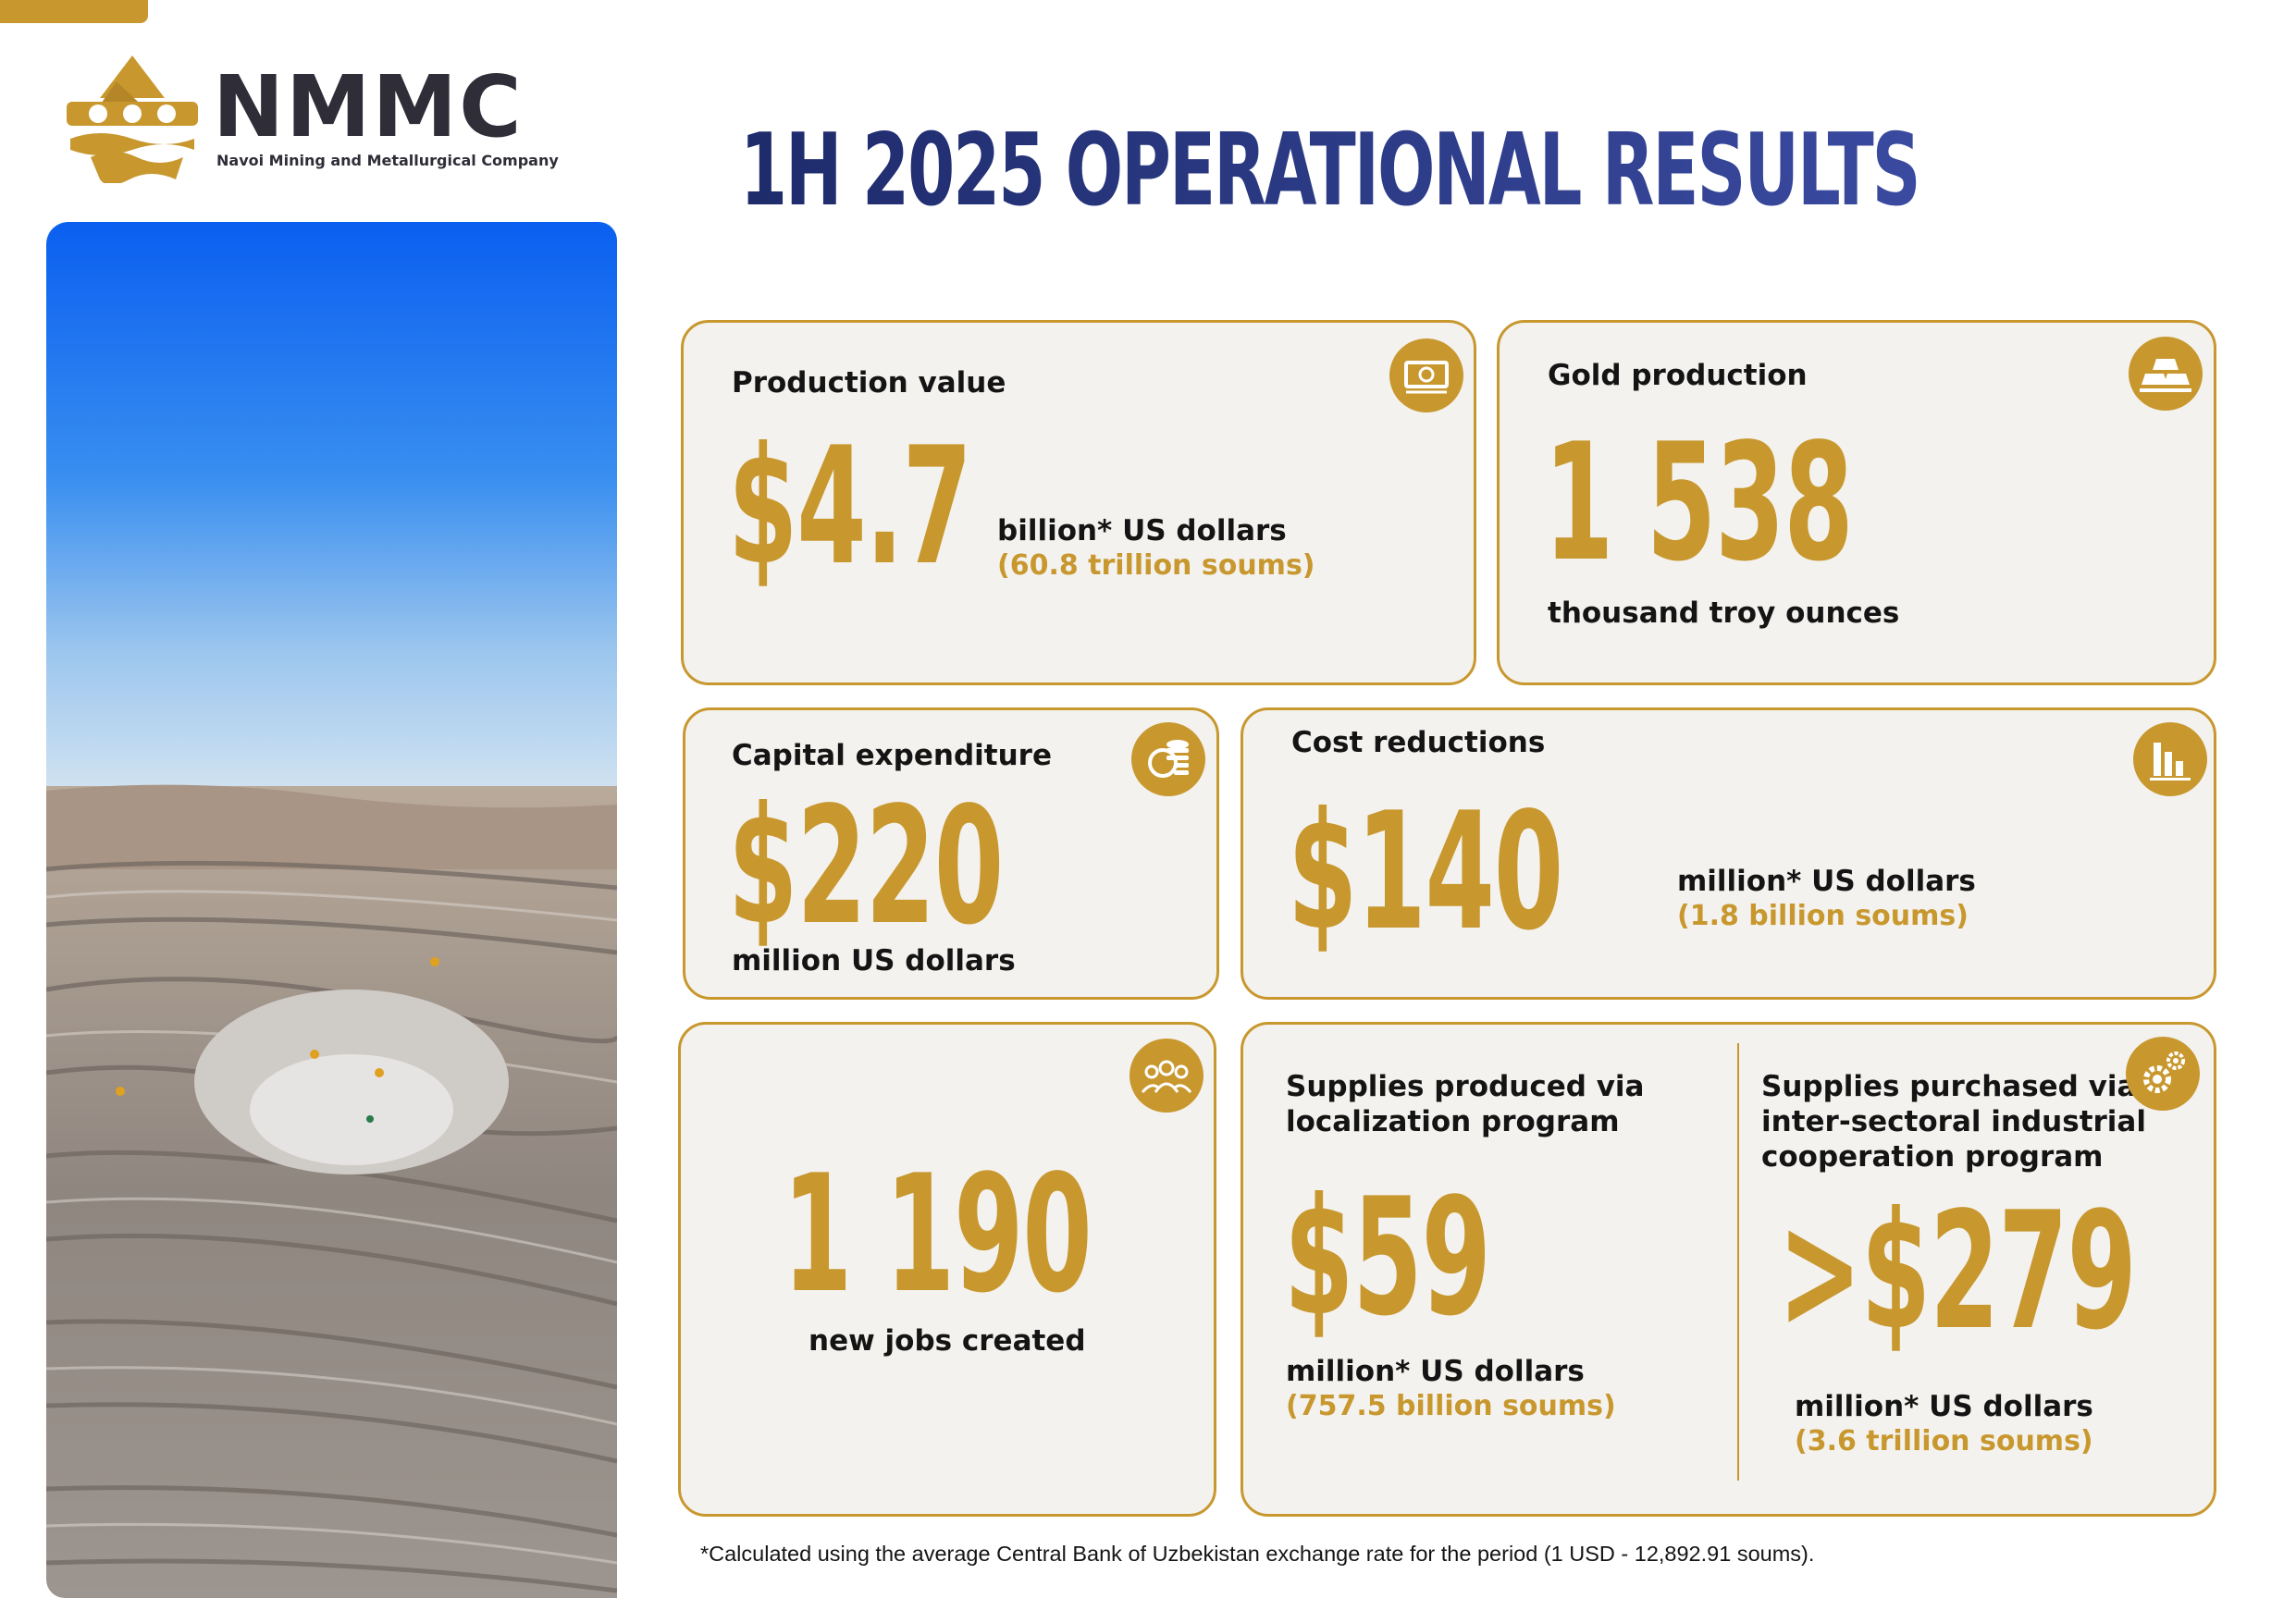  What do you see at coordinates (1168, 759) in the screenshot?
I see `coins-icon` at bounding box center [1168, 759].